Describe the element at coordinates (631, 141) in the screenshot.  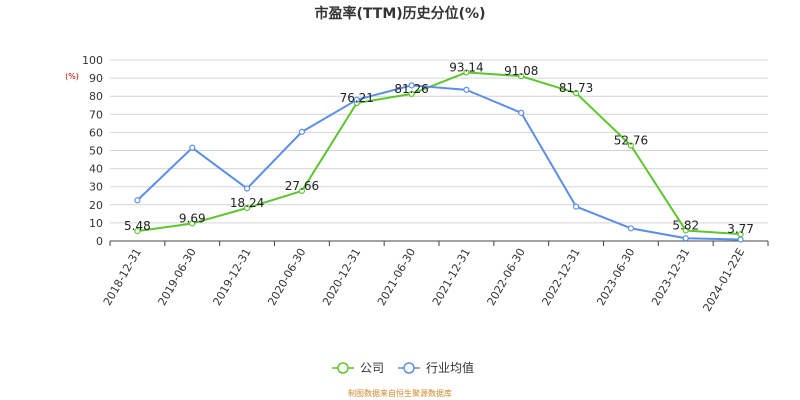
I see `data-label: 52.76` at that location.